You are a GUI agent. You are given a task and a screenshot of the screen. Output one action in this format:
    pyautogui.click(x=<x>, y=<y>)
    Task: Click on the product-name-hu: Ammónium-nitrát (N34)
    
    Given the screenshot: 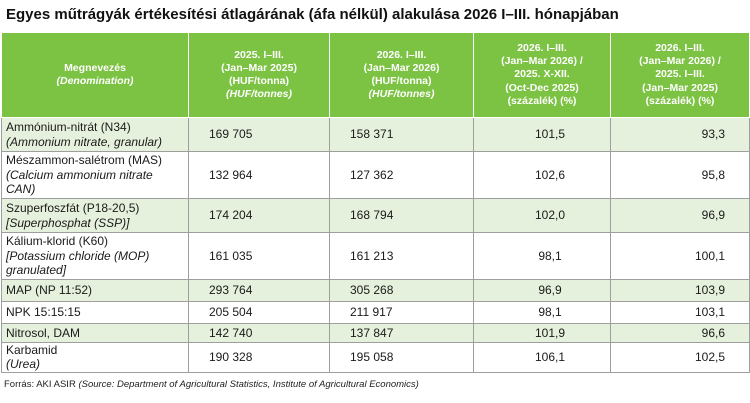 What is the action you would take?
    pyautogui.click(x=68, y=127)
    